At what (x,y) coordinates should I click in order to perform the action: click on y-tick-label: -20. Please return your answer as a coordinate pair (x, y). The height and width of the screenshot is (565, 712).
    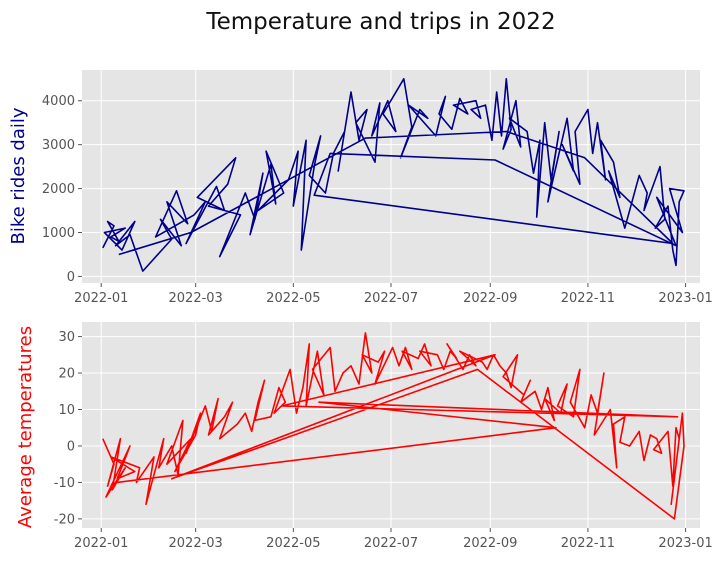
    Looking at the image, I should click on (64, 519).